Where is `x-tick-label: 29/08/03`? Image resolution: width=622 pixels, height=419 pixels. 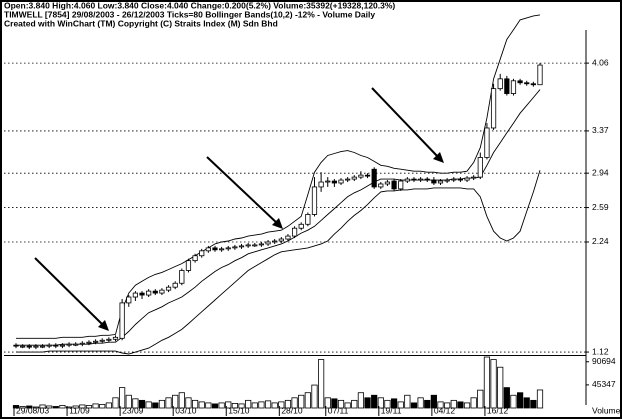 x-tick-label: 29/08/03 is located at coordinates (32, 410).